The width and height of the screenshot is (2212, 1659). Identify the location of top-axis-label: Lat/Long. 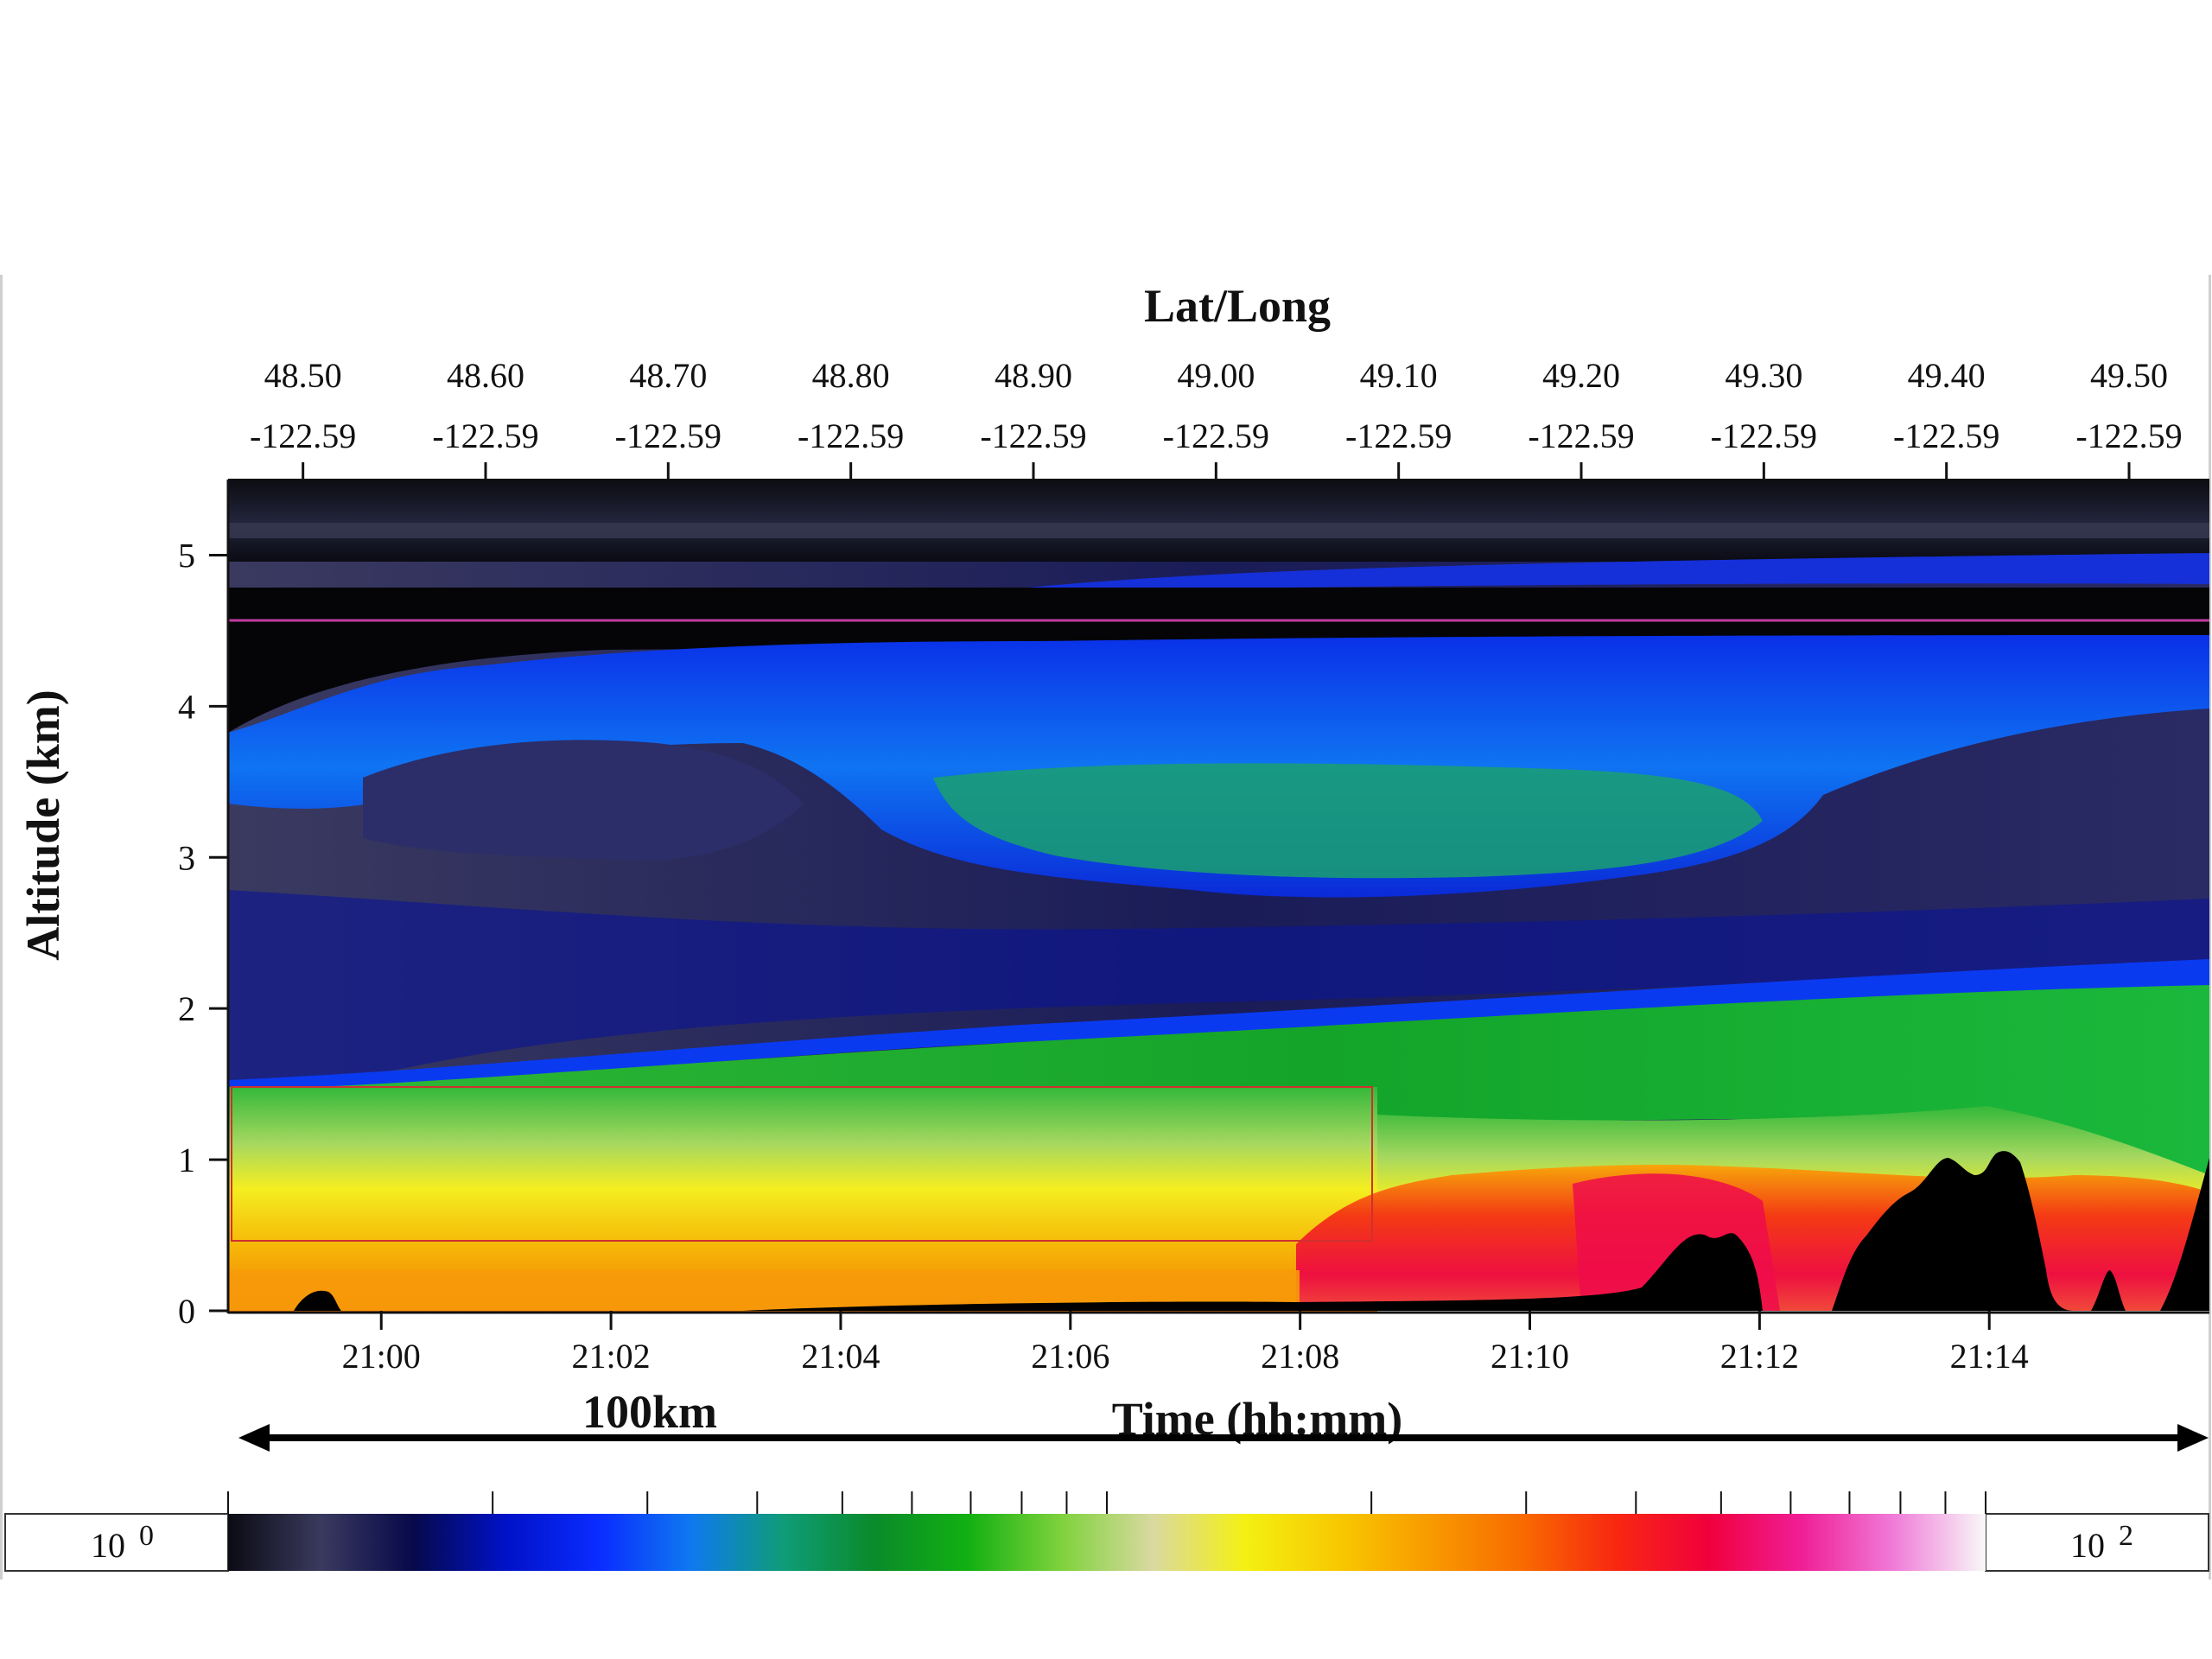
(1237, 306).